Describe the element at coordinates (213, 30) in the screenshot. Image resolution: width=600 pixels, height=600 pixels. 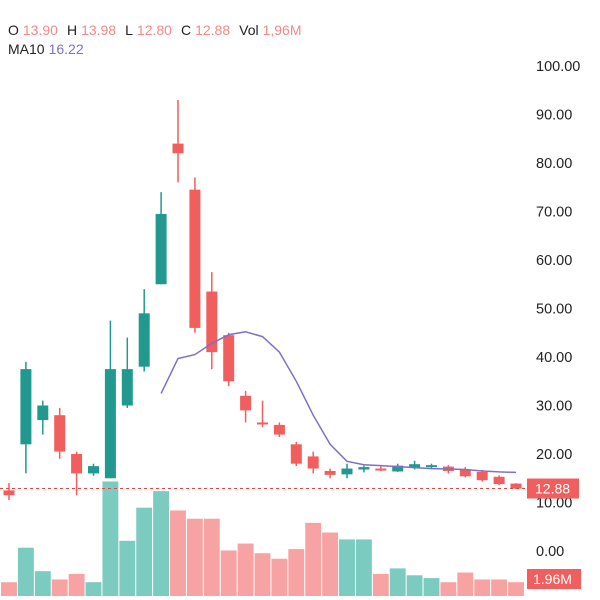
I see `legend-close-value: 12.88` at that location.